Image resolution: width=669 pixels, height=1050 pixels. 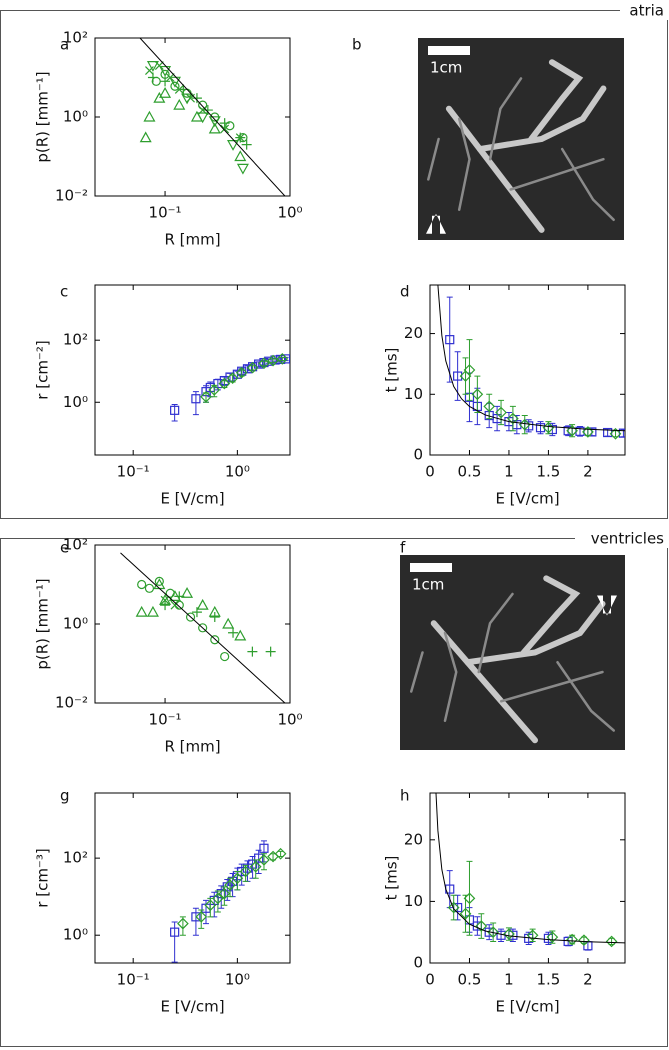 What do you see at coordinates (162, 901) in the screenshot?
I see `panel: g 10⁻¹ 10⁰ 10⁰ 10² E [V/cm] r [cm⁻³]` at bounding box center [162, 901].